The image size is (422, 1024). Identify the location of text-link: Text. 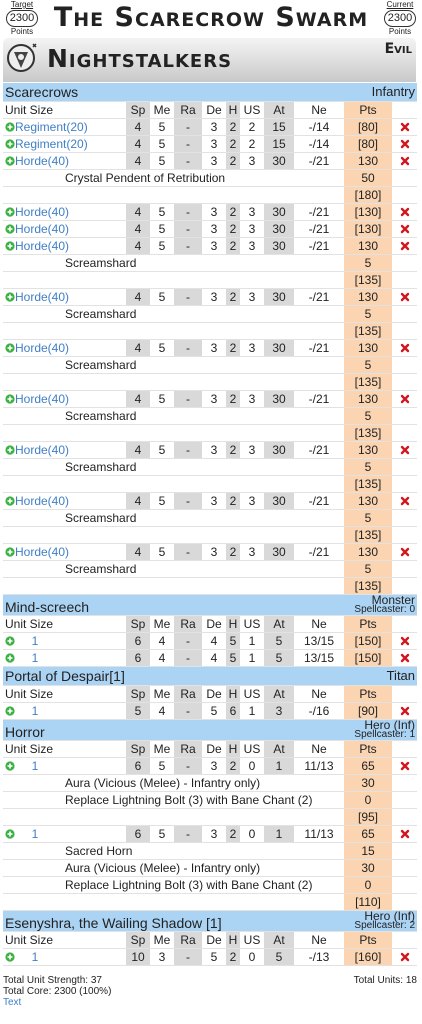
(12, 1002).